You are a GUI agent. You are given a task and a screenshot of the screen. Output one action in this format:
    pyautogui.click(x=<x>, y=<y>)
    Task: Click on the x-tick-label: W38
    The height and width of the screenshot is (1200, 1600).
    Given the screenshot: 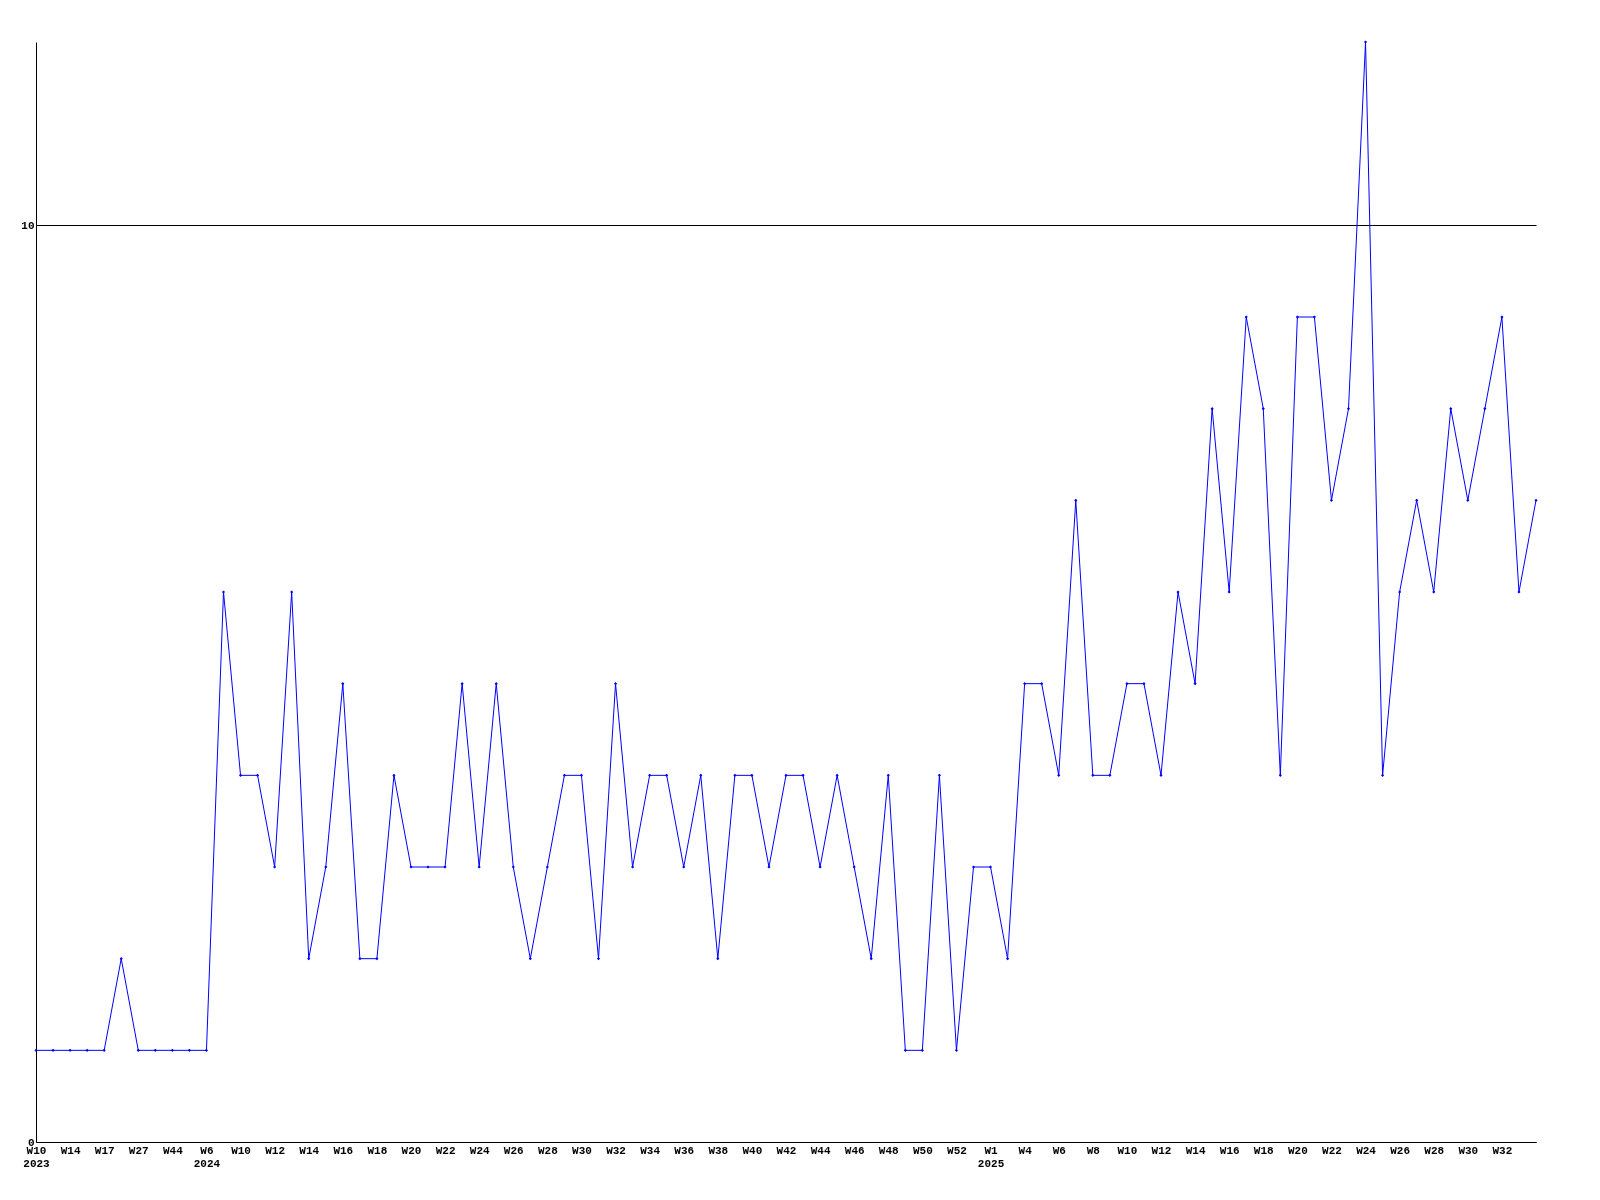 What is the action you would take?
    pyautogui.click(x=718, y=1150)
    